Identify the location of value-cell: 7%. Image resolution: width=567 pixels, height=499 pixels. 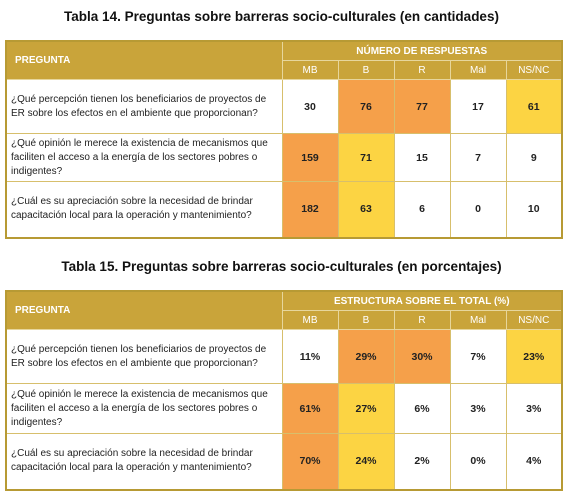
(478, 356).